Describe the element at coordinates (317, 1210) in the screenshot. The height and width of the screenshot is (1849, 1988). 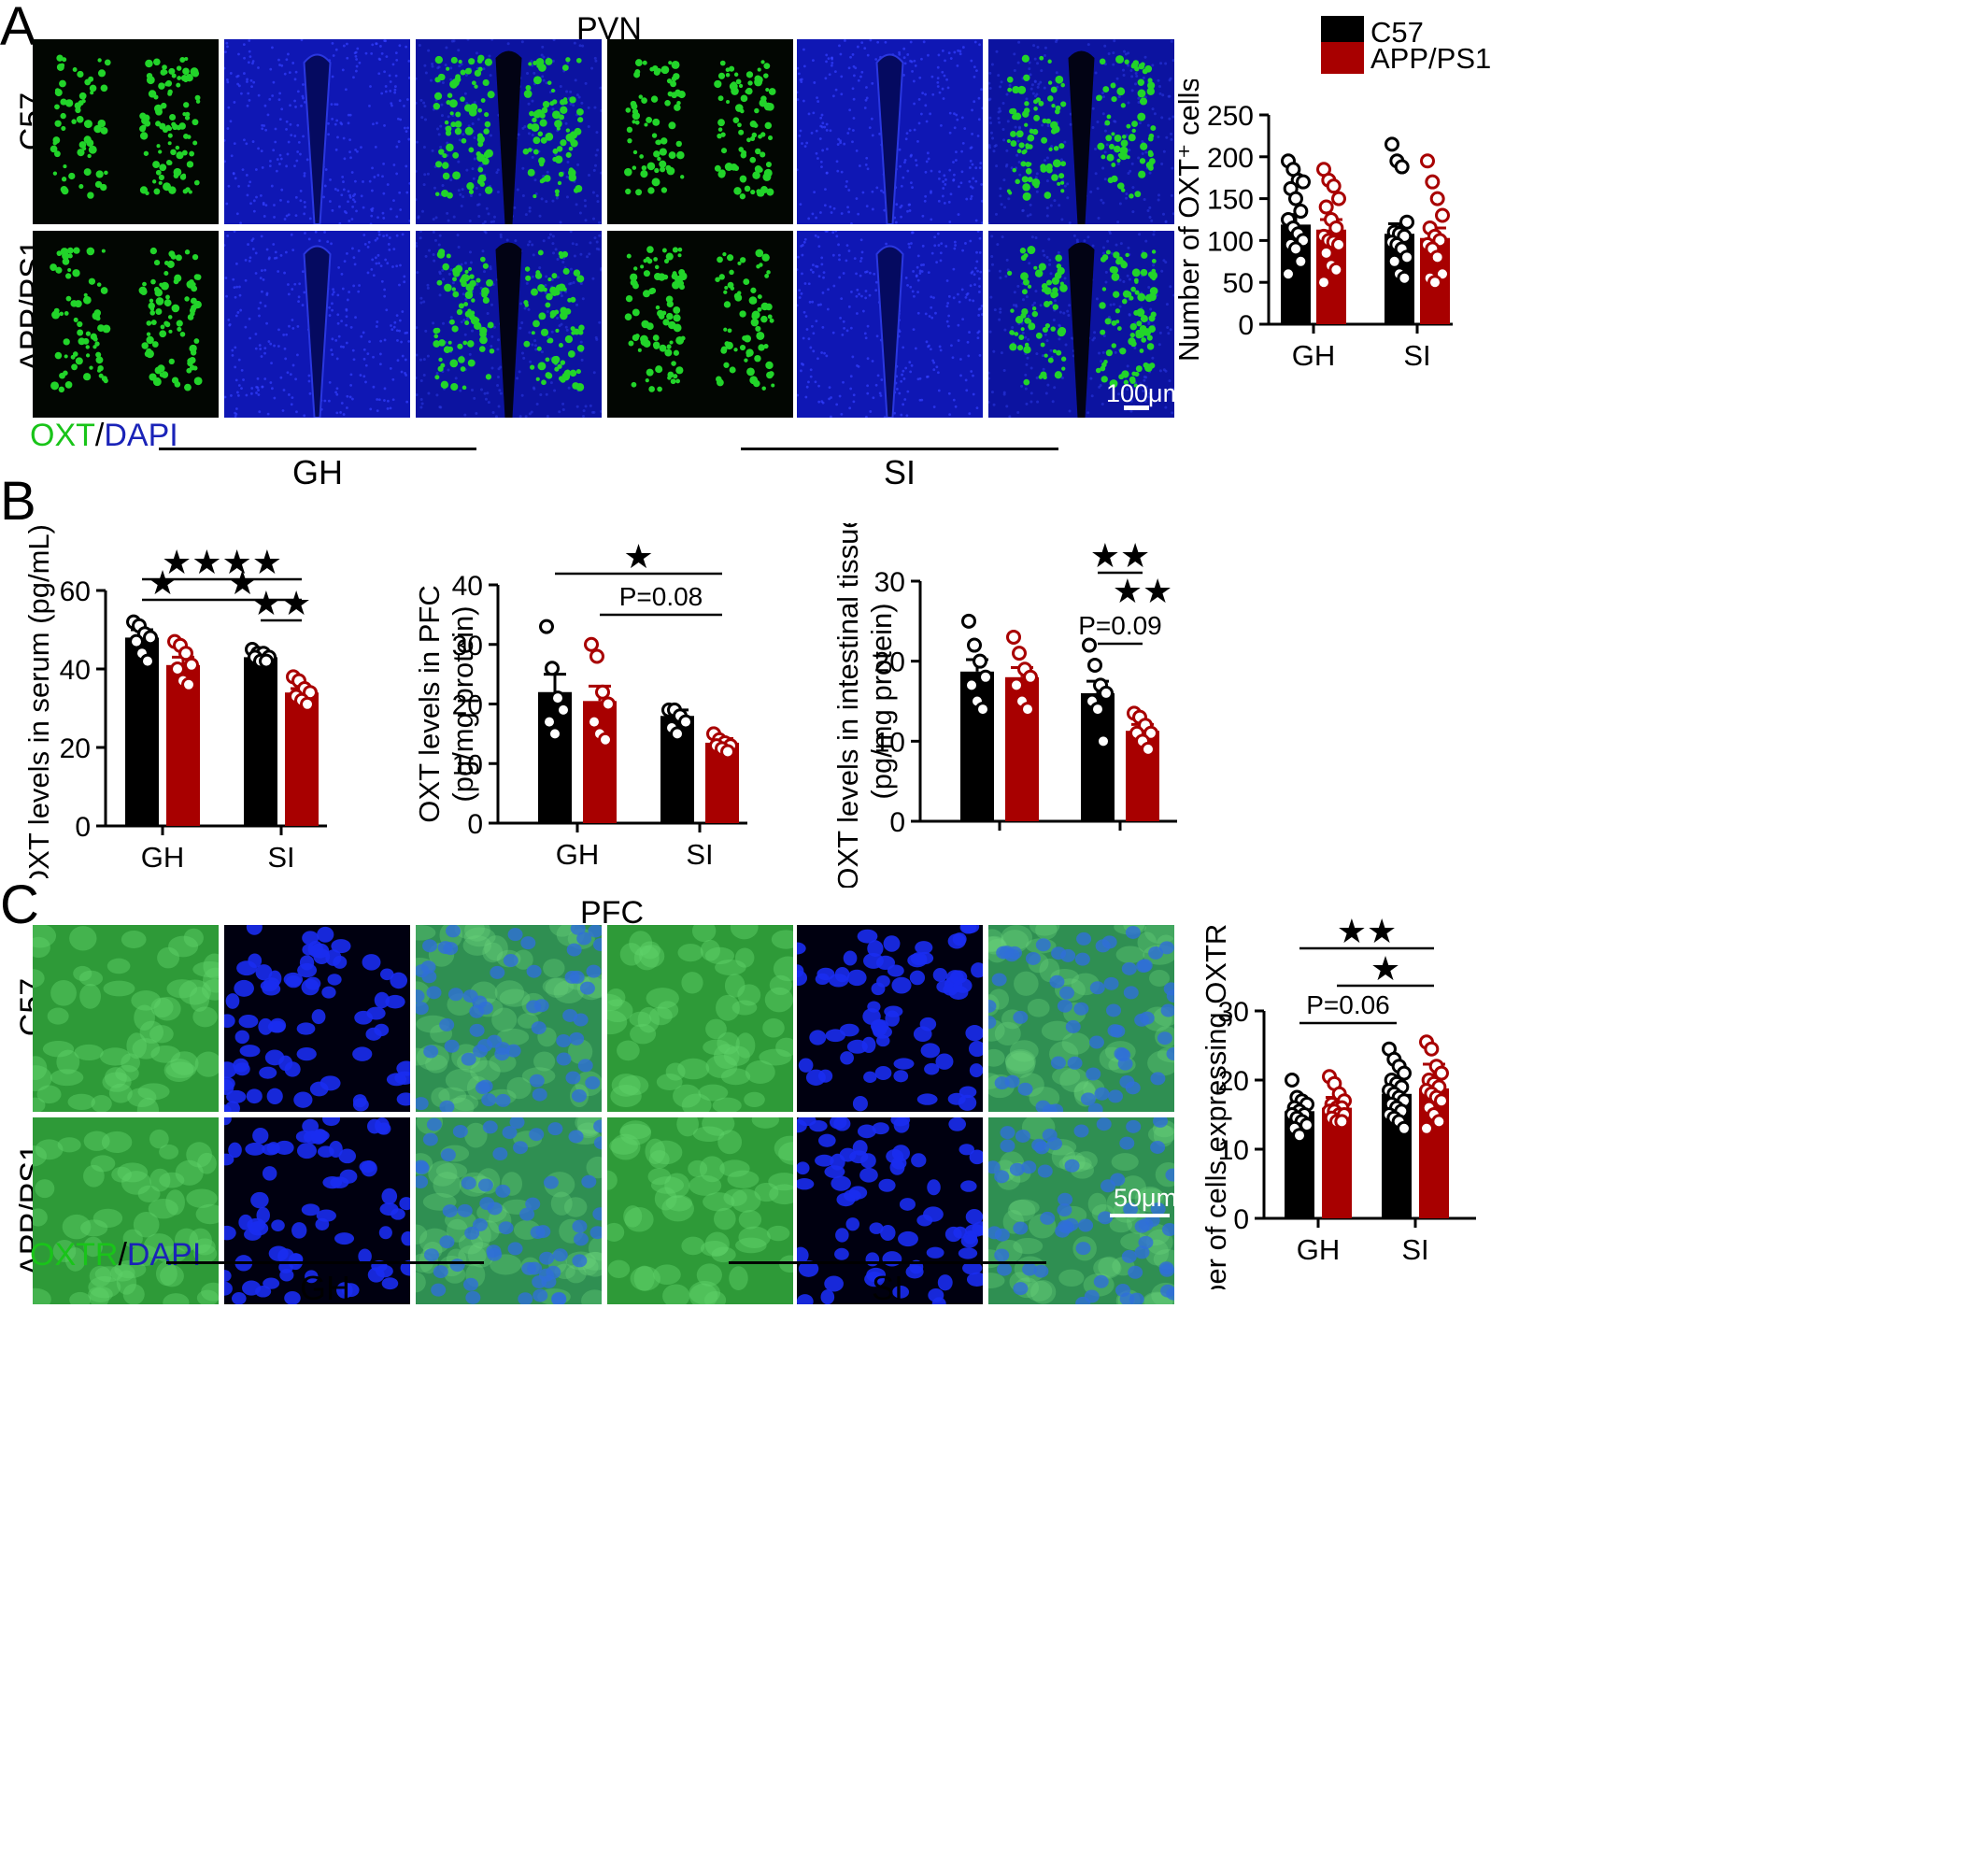
I see `pfc-image-r2-c2` at that location.